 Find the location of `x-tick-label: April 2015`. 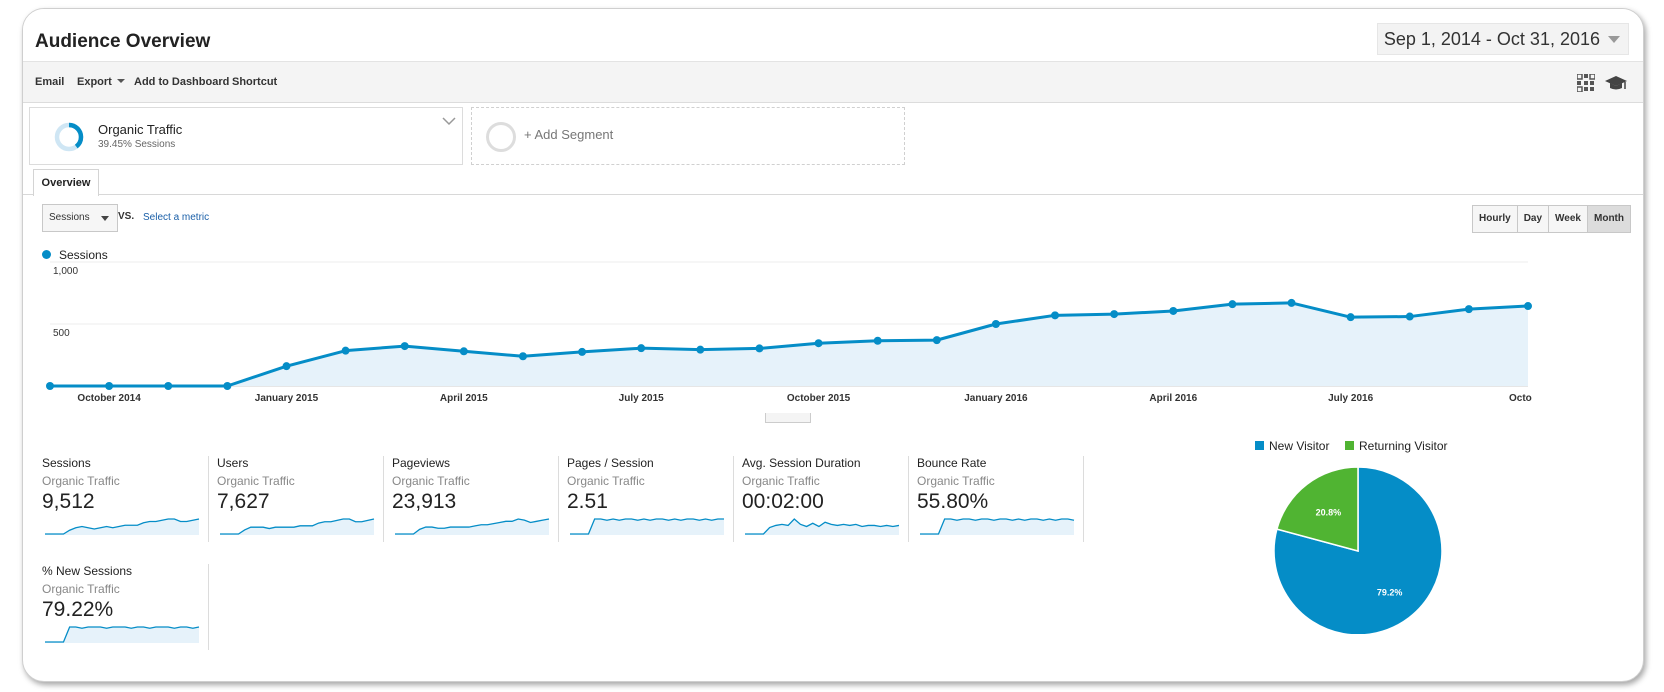

x-tick-label: April 2015 is located at coordinates (464, 398).